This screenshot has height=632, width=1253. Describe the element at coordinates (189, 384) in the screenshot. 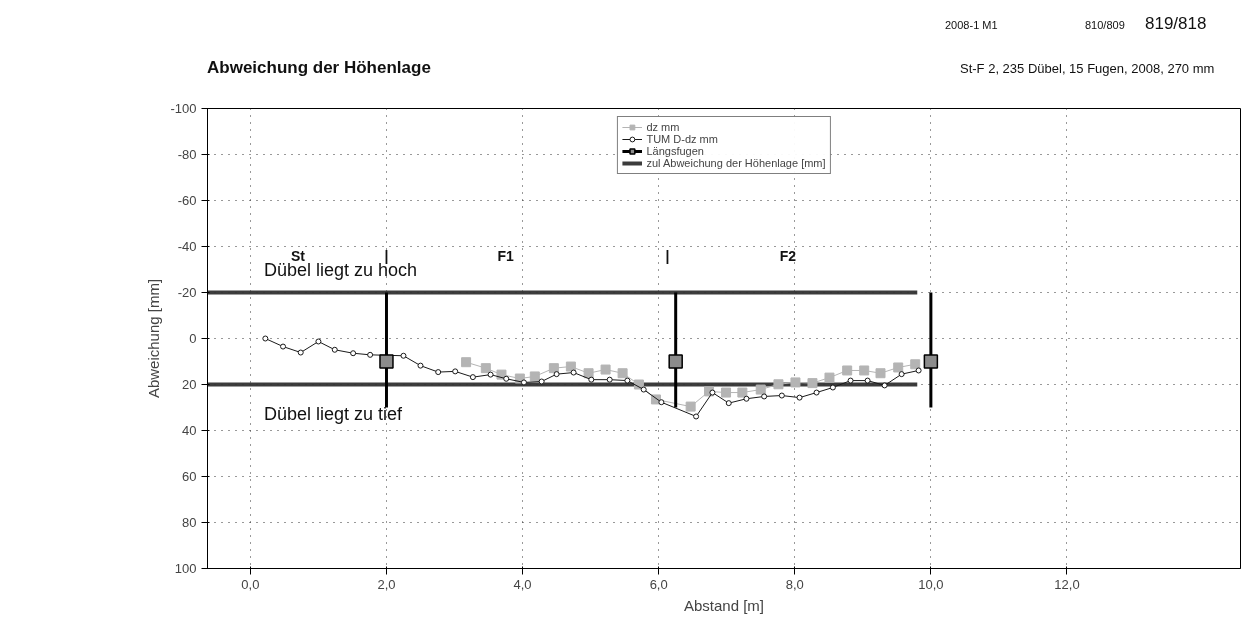

I see `y-tick-label: 20` at that location.